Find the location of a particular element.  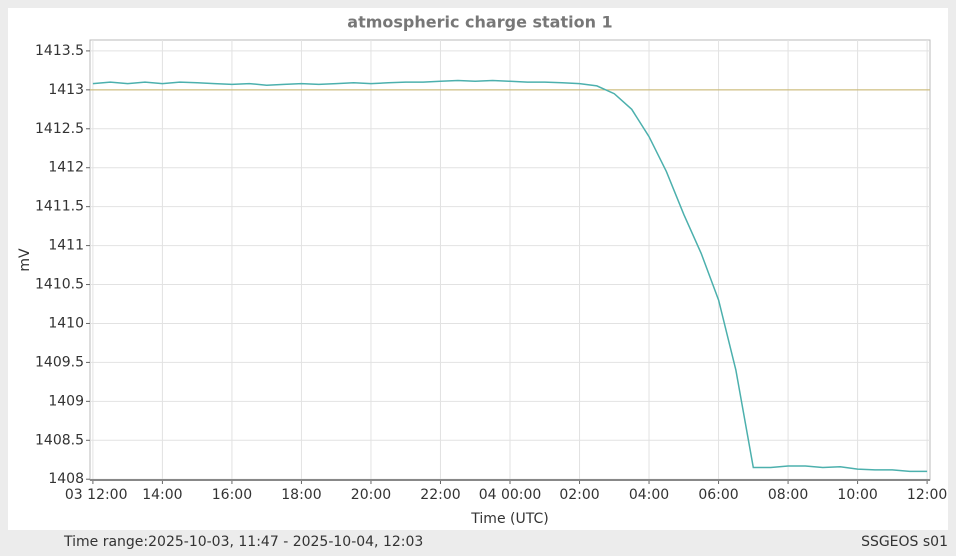

x-tick-label: 08:00 is located at coordinates (788, 495).